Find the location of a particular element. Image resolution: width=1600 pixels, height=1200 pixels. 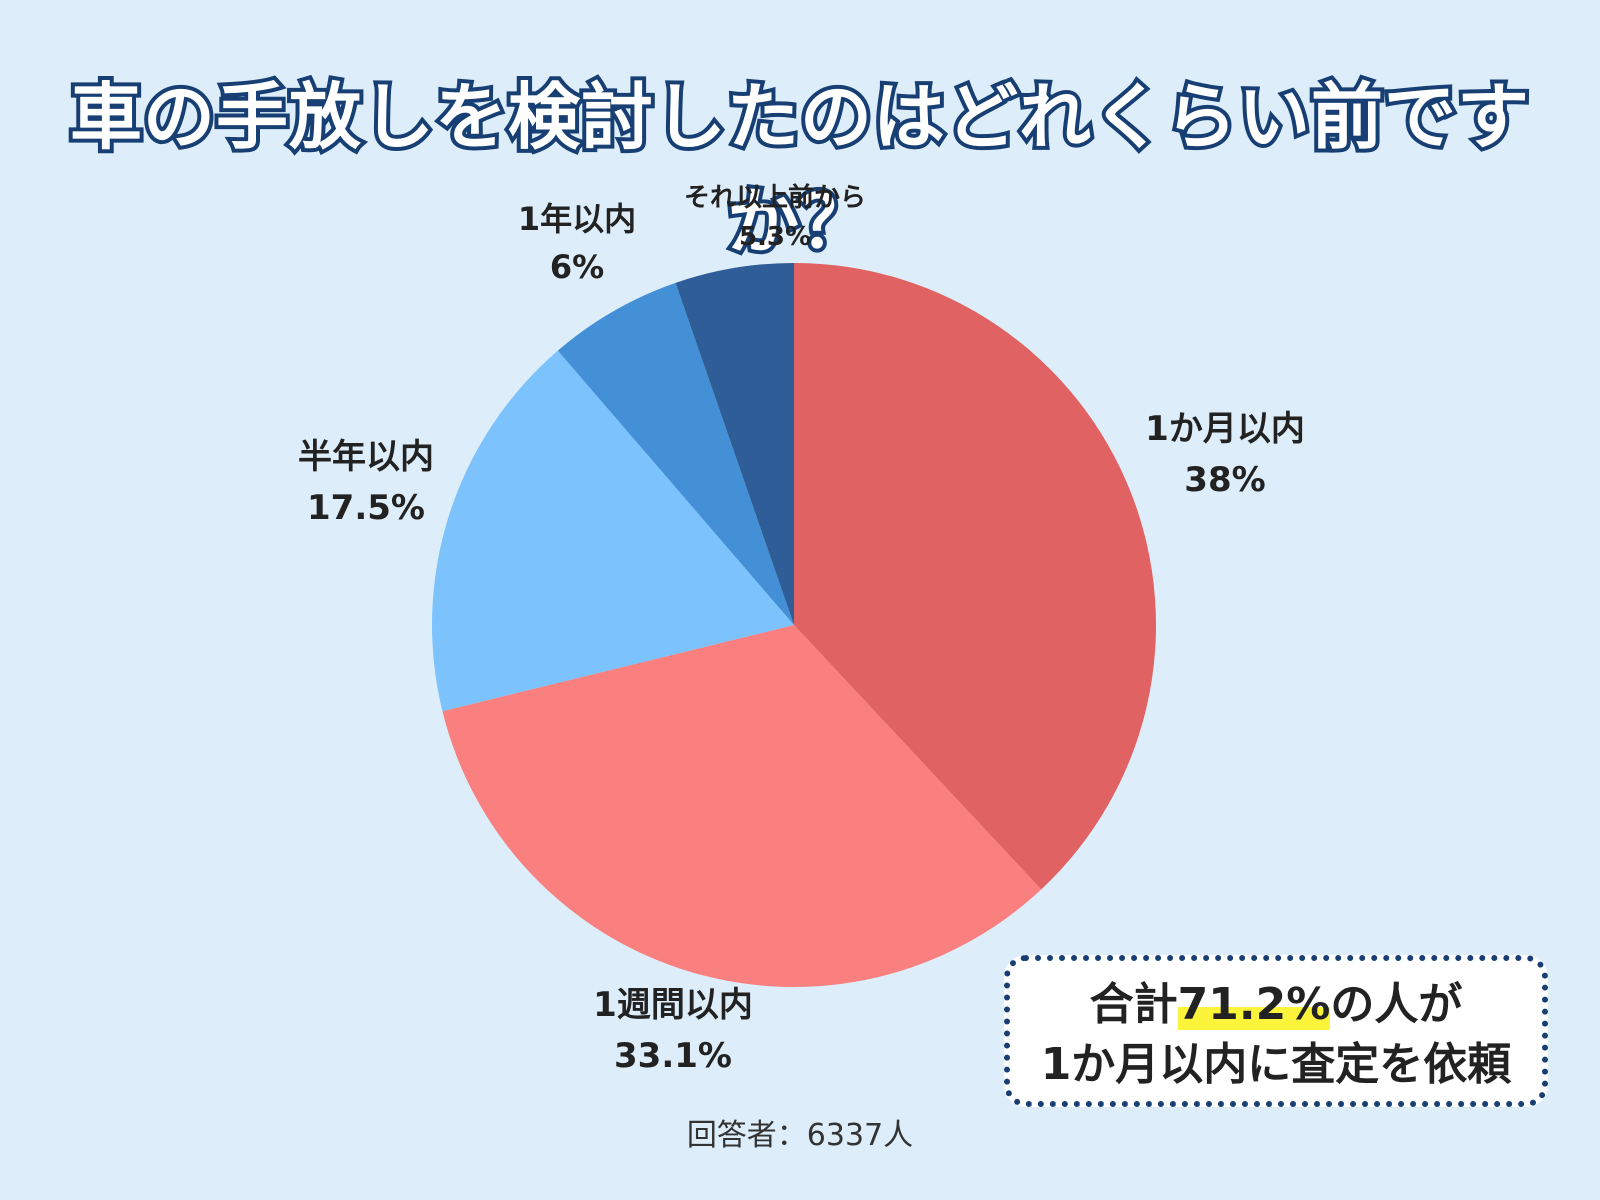

slice-value-4: 6% is located at coordinates (577, 267).